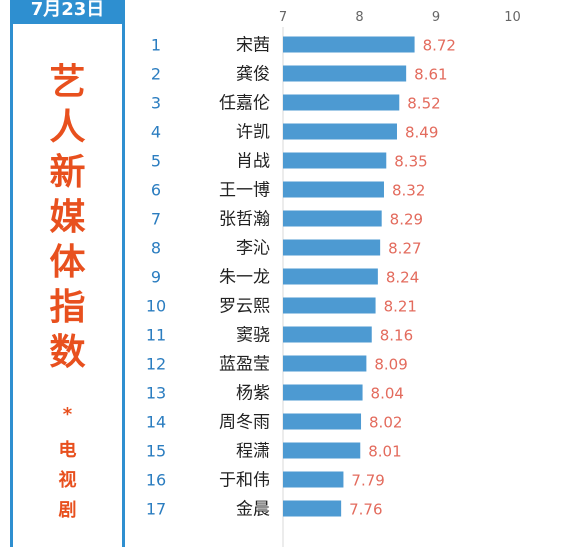 The image size is (568, 547). Describe the element at coordinates (156, 480) in the screenshot. I see `rank-number: 16` at that location.